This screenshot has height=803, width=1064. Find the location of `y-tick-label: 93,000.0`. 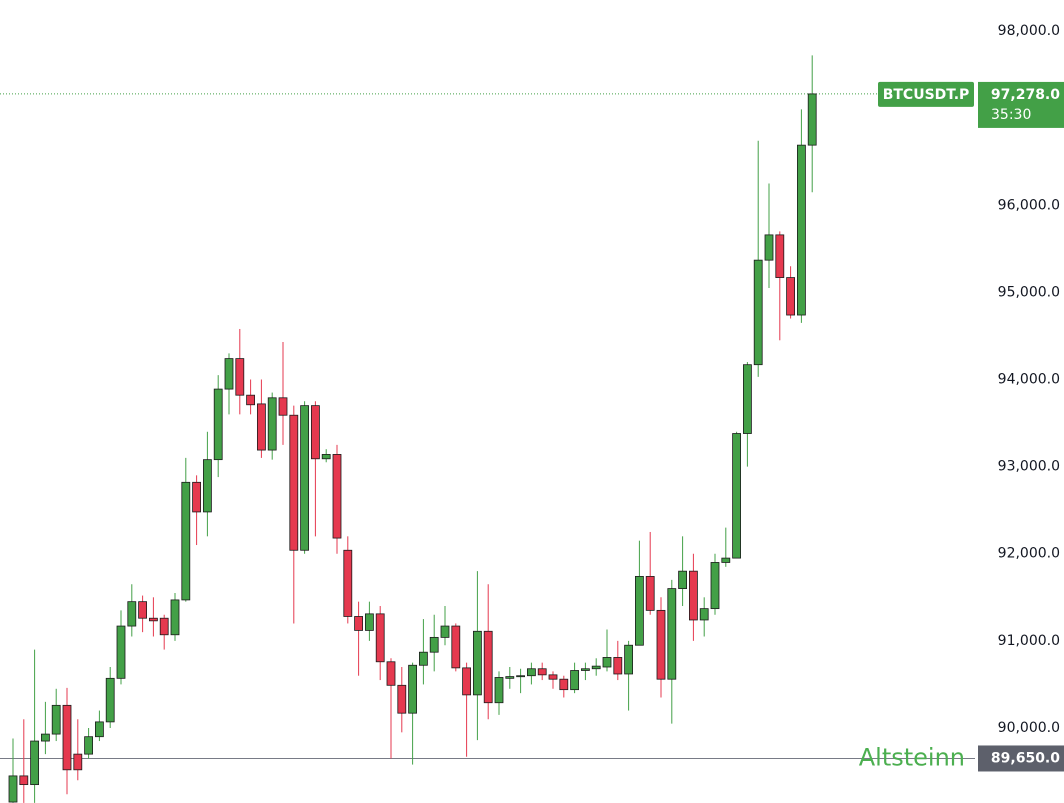

y-tick-label: 93,000.0 is located at coordinates (1029, 467).